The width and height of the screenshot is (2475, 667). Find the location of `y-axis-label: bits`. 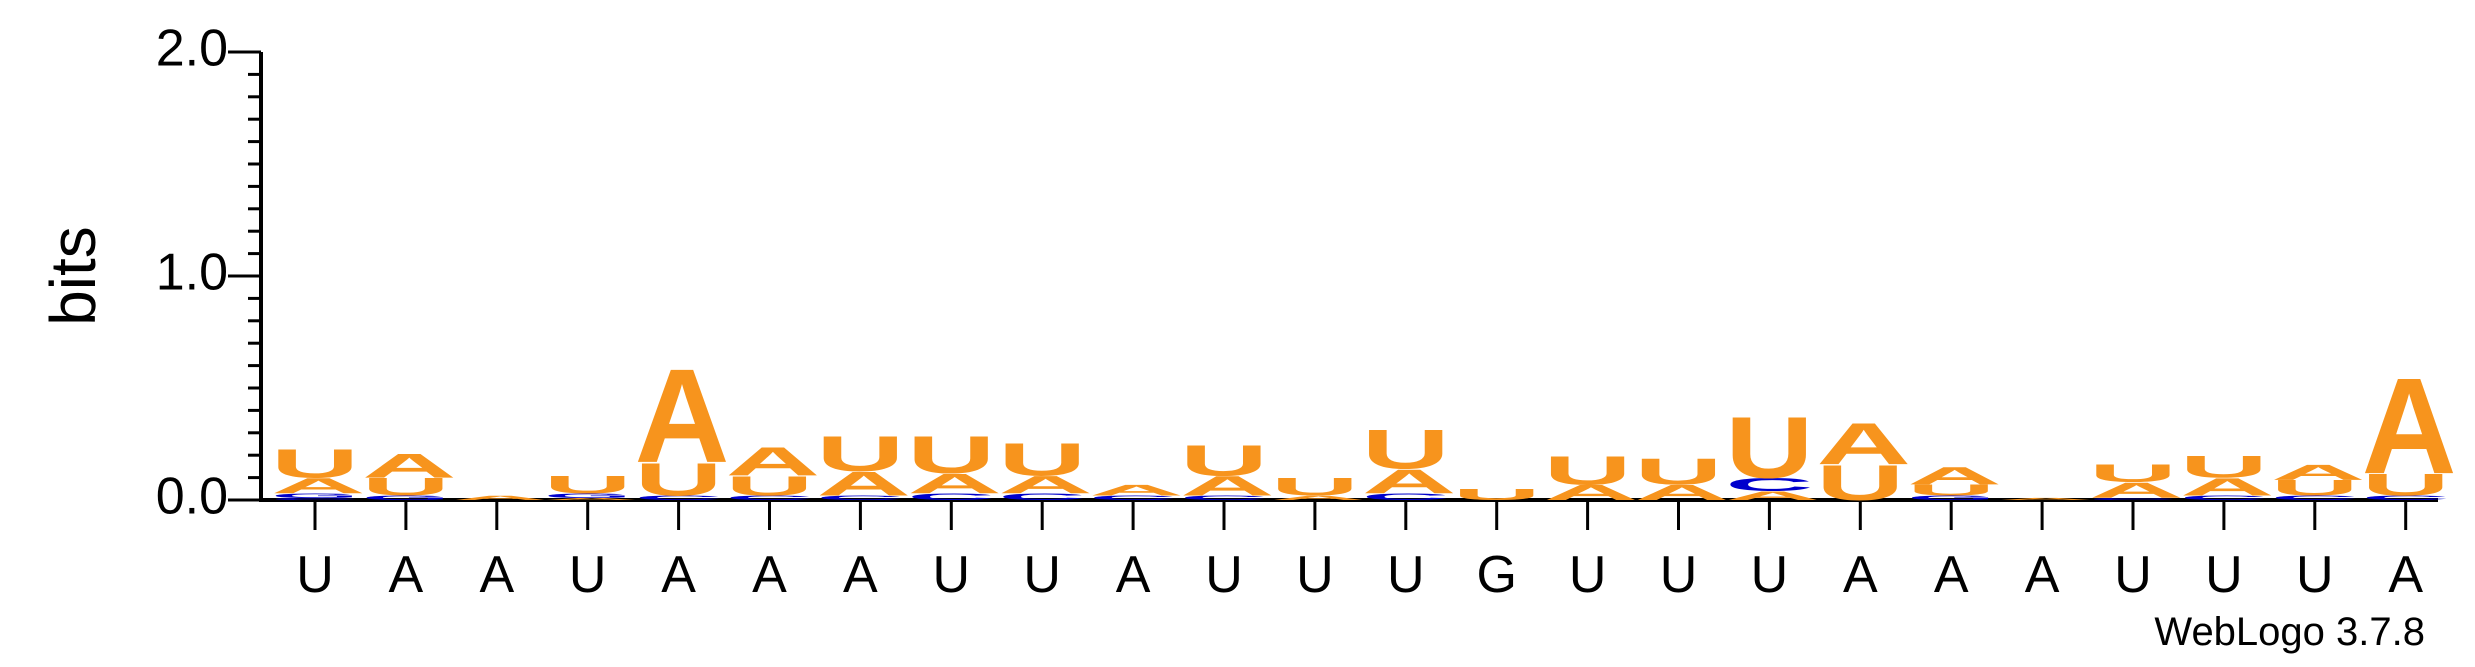

y-axis-label: bits is located at coordinates (73, 276).